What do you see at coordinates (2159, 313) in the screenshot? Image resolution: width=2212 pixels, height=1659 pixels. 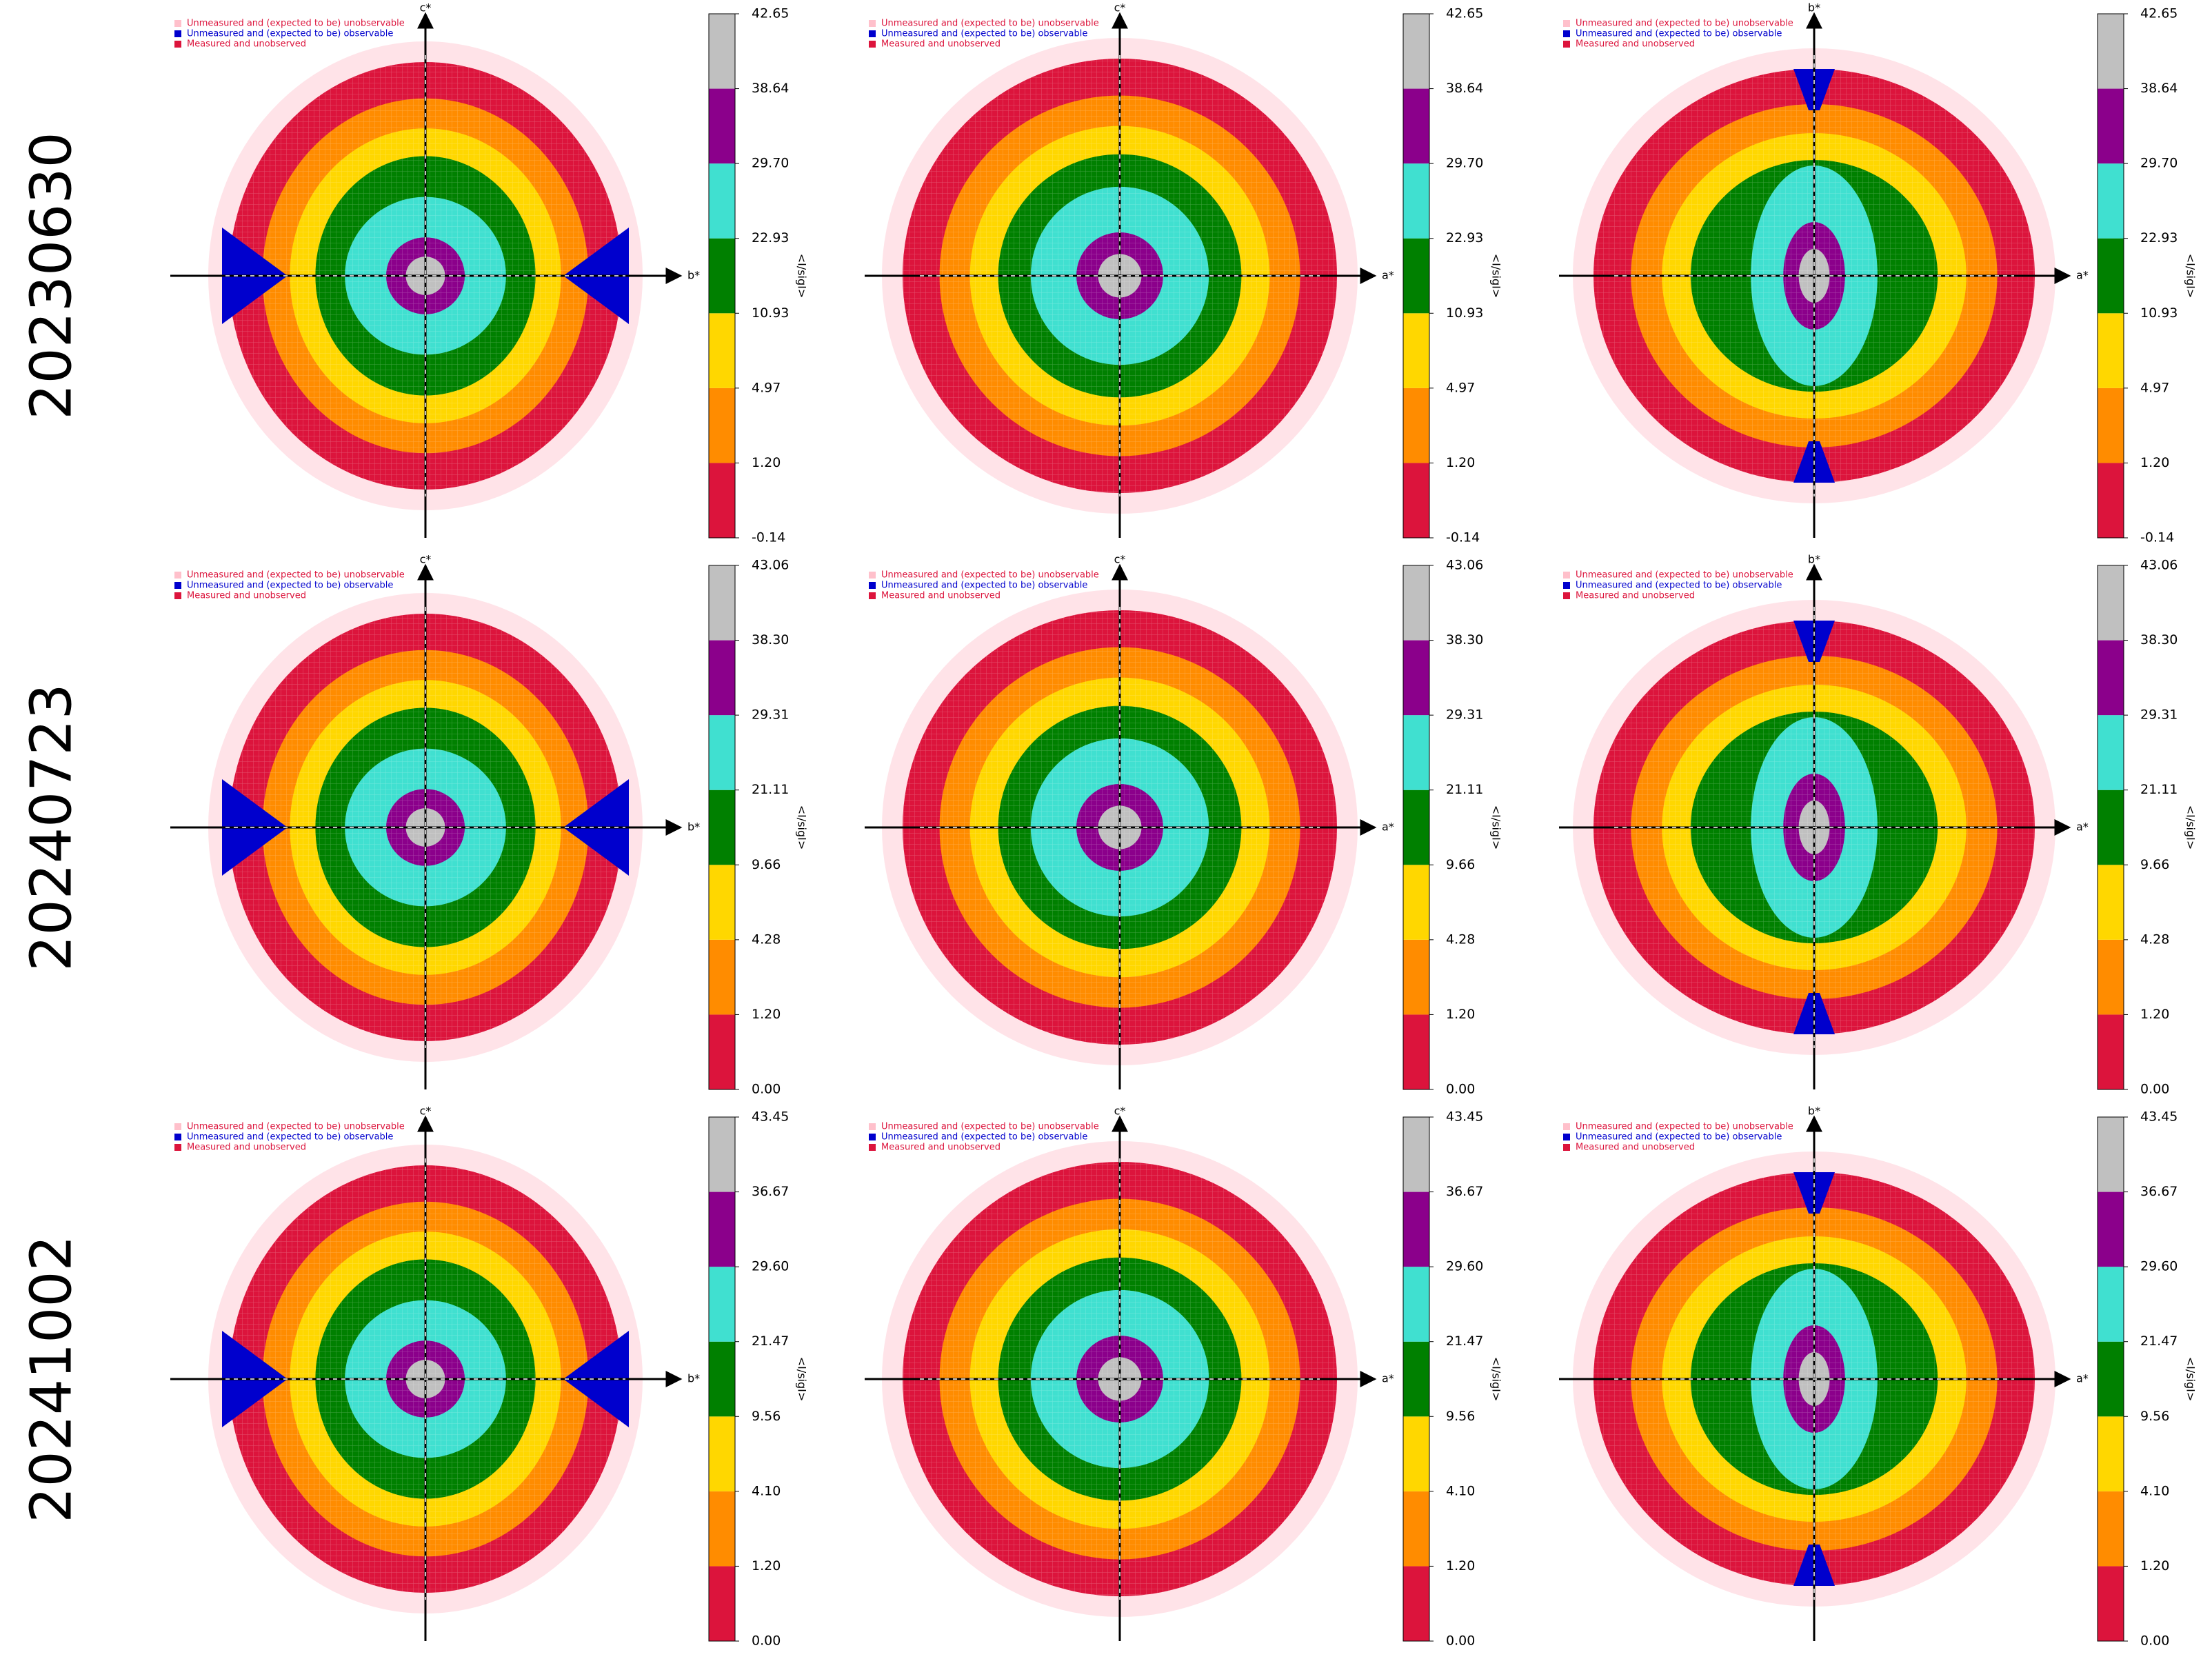 I see `colorbar-tick-label: 10.93` at bounding box center [2159, 313].